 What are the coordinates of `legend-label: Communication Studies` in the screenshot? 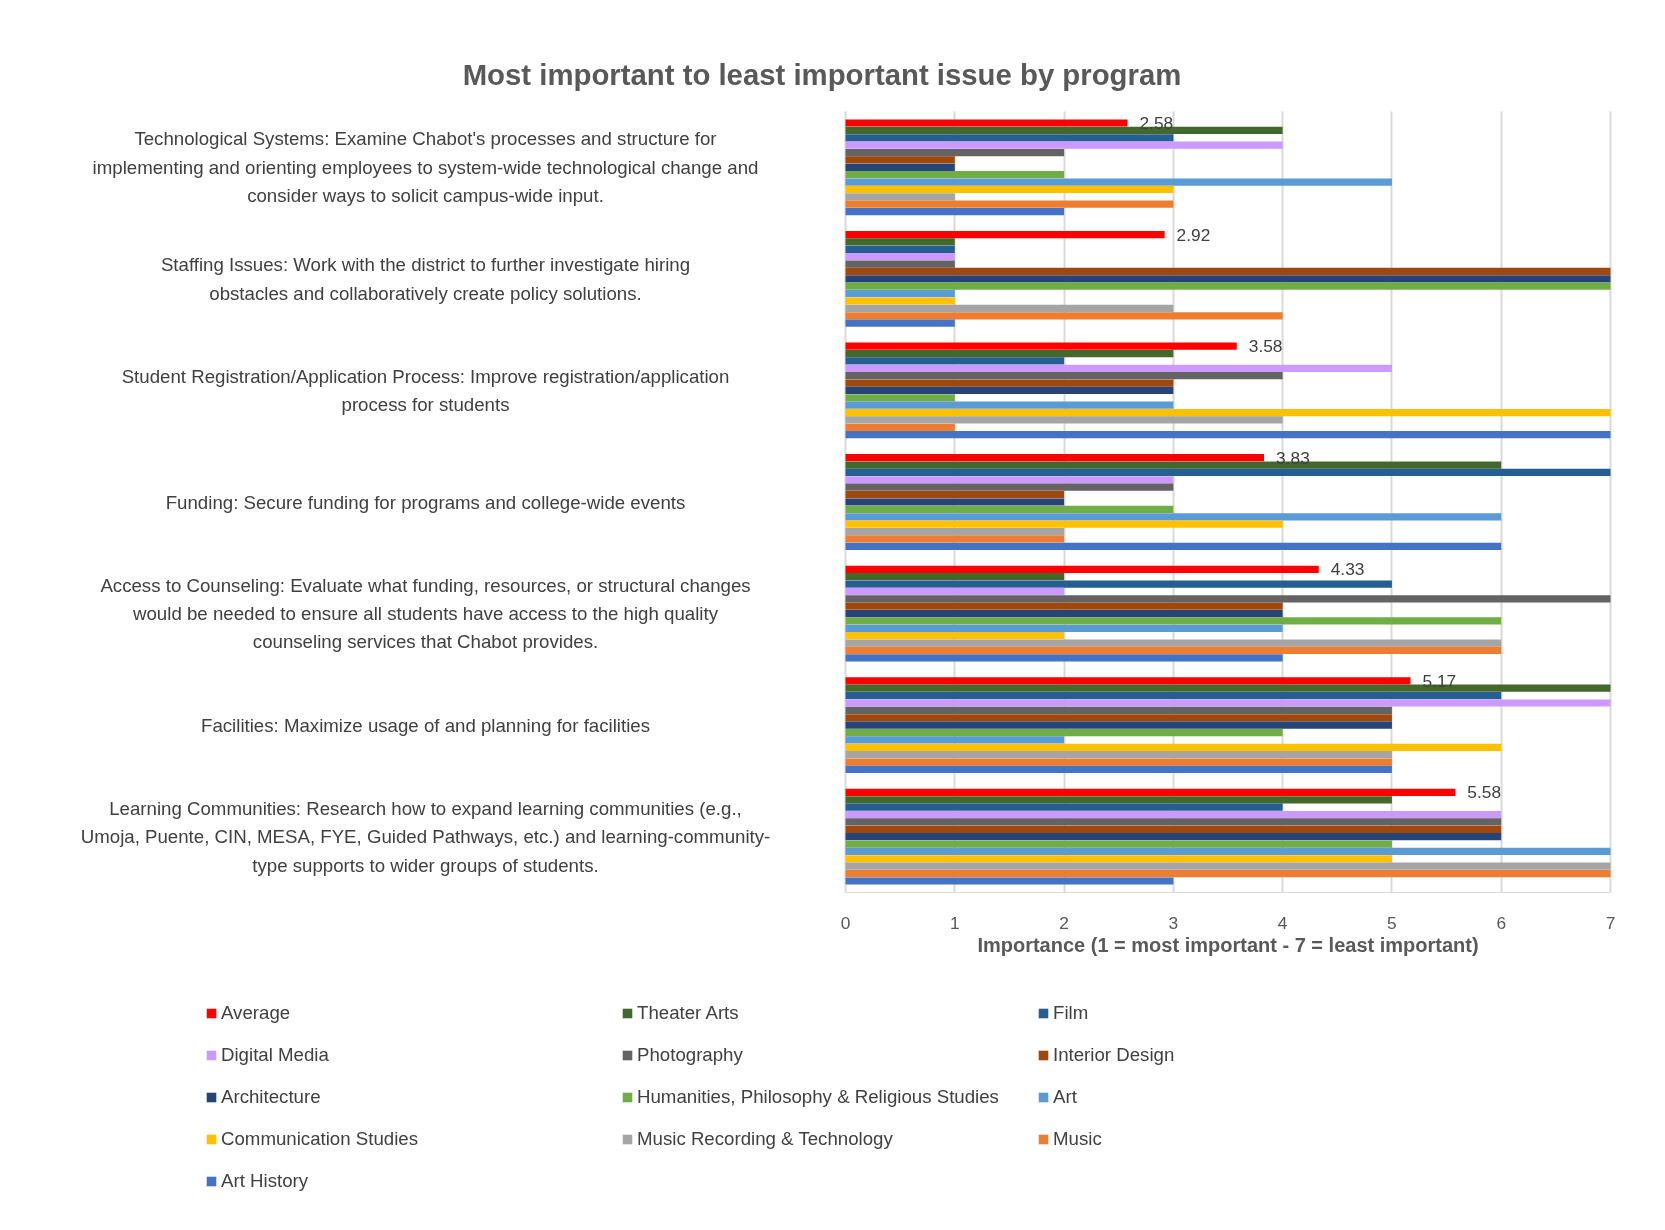 It's located at (320, 1139).